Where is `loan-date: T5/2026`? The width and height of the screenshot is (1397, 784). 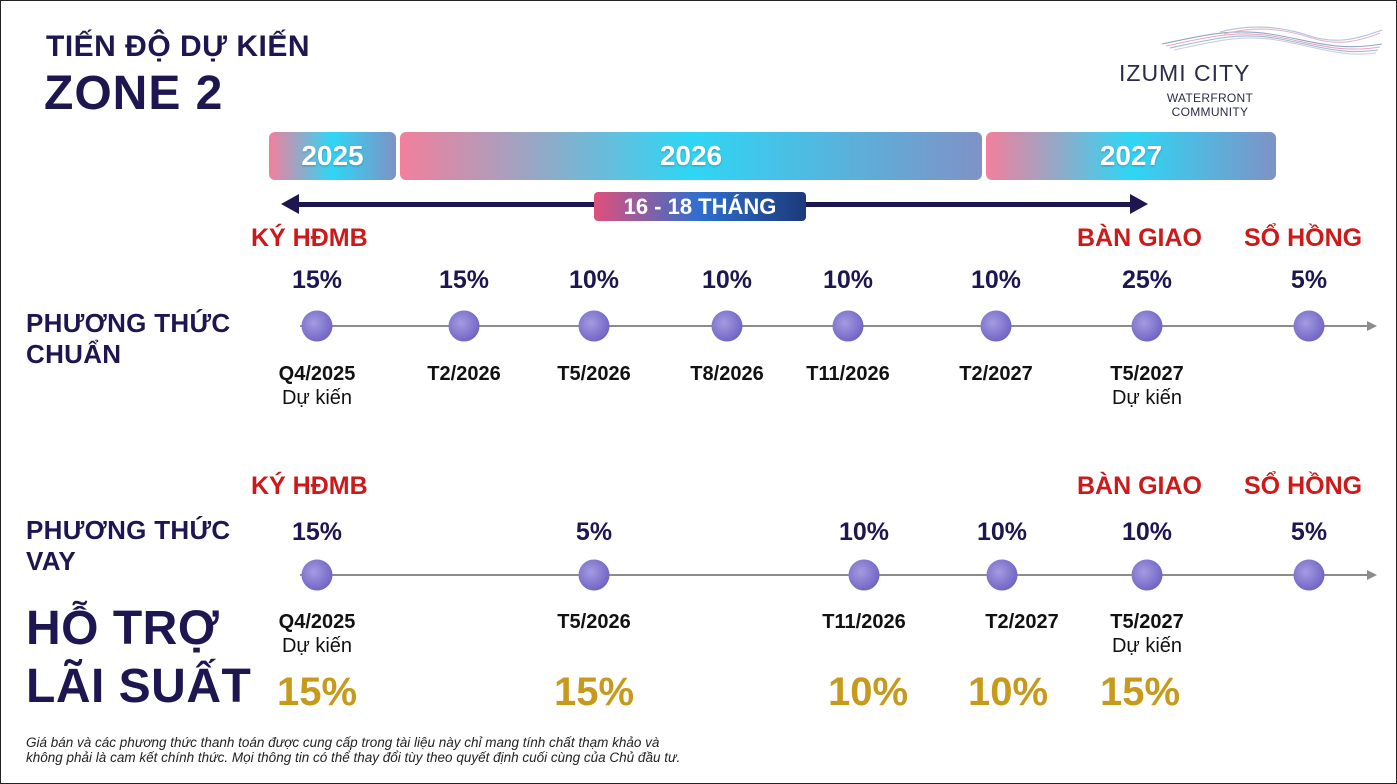 loan-date: T5/2026 is located at coordinates (593, 622).